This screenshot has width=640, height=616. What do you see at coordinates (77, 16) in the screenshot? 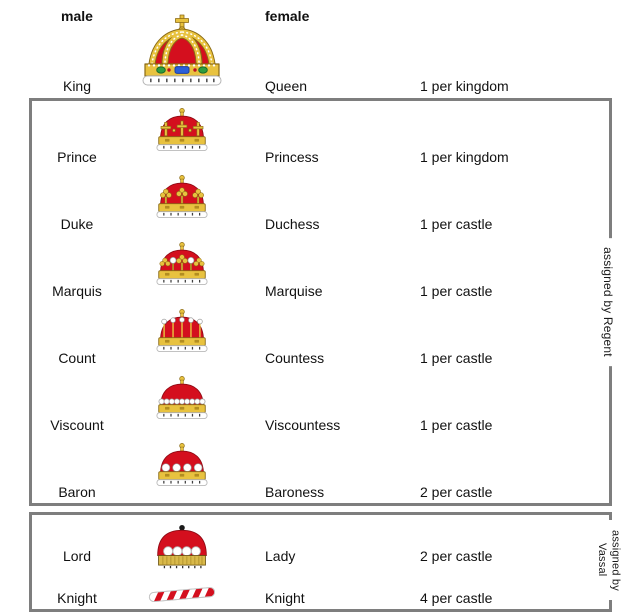
I see `column-header-male: male` at bounding box center [77, 16].